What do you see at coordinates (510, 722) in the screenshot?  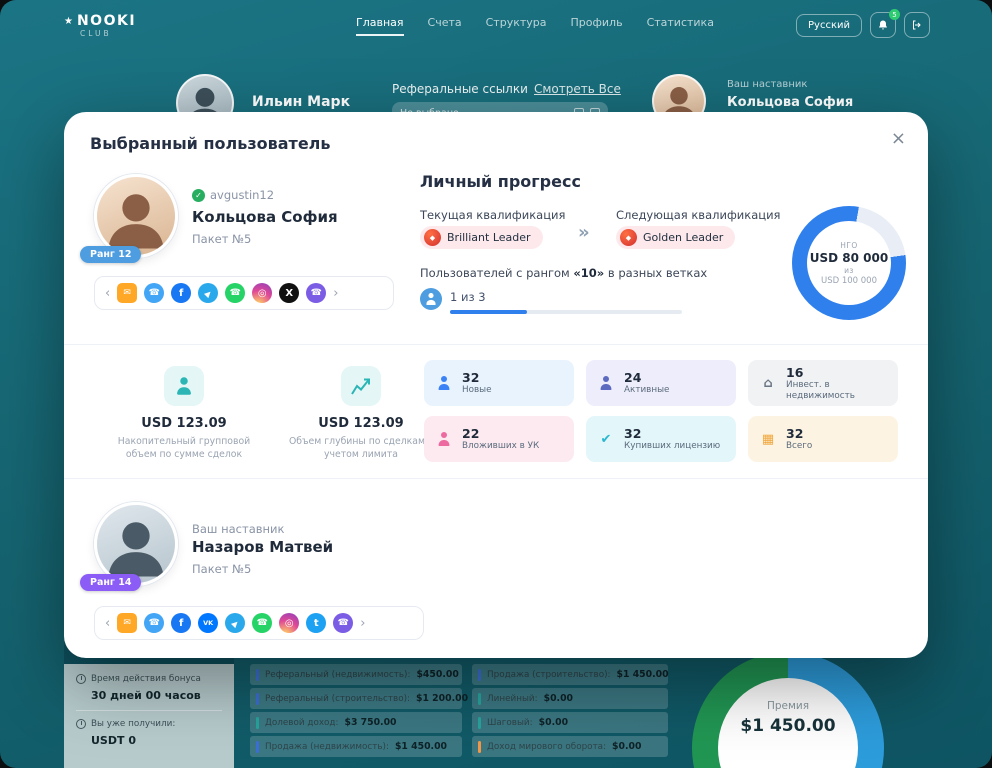 I see `income-label: Шаговый:` at bounding box center [510, 722].